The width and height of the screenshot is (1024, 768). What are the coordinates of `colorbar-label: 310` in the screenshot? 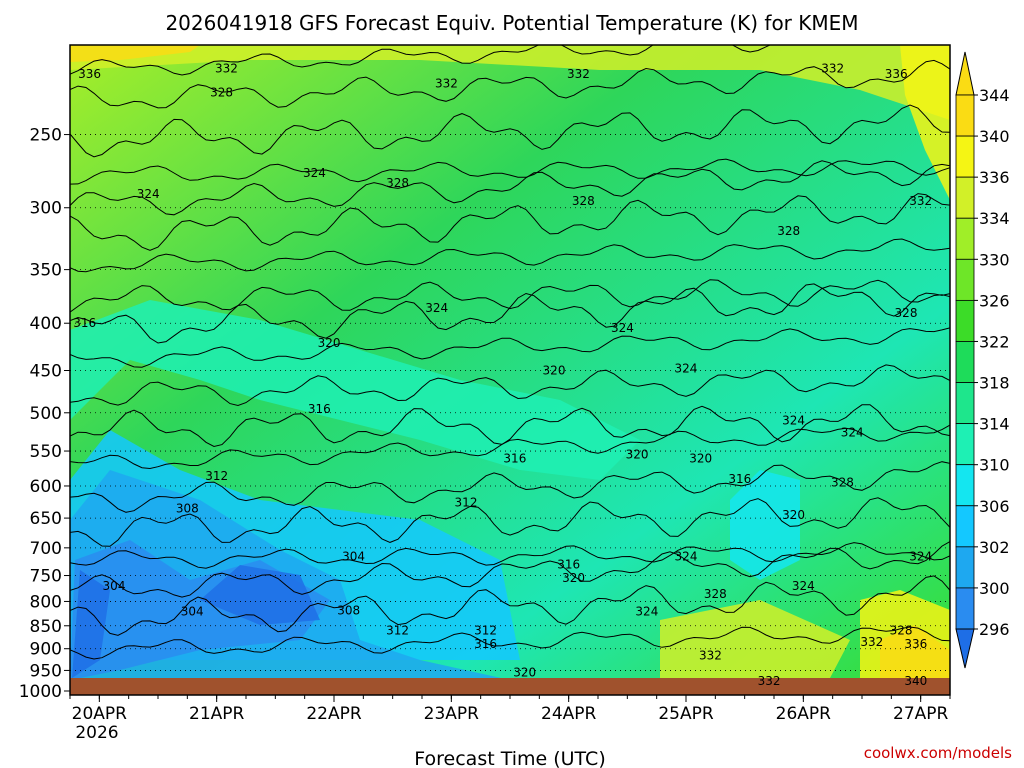 It's located at (994, 465).